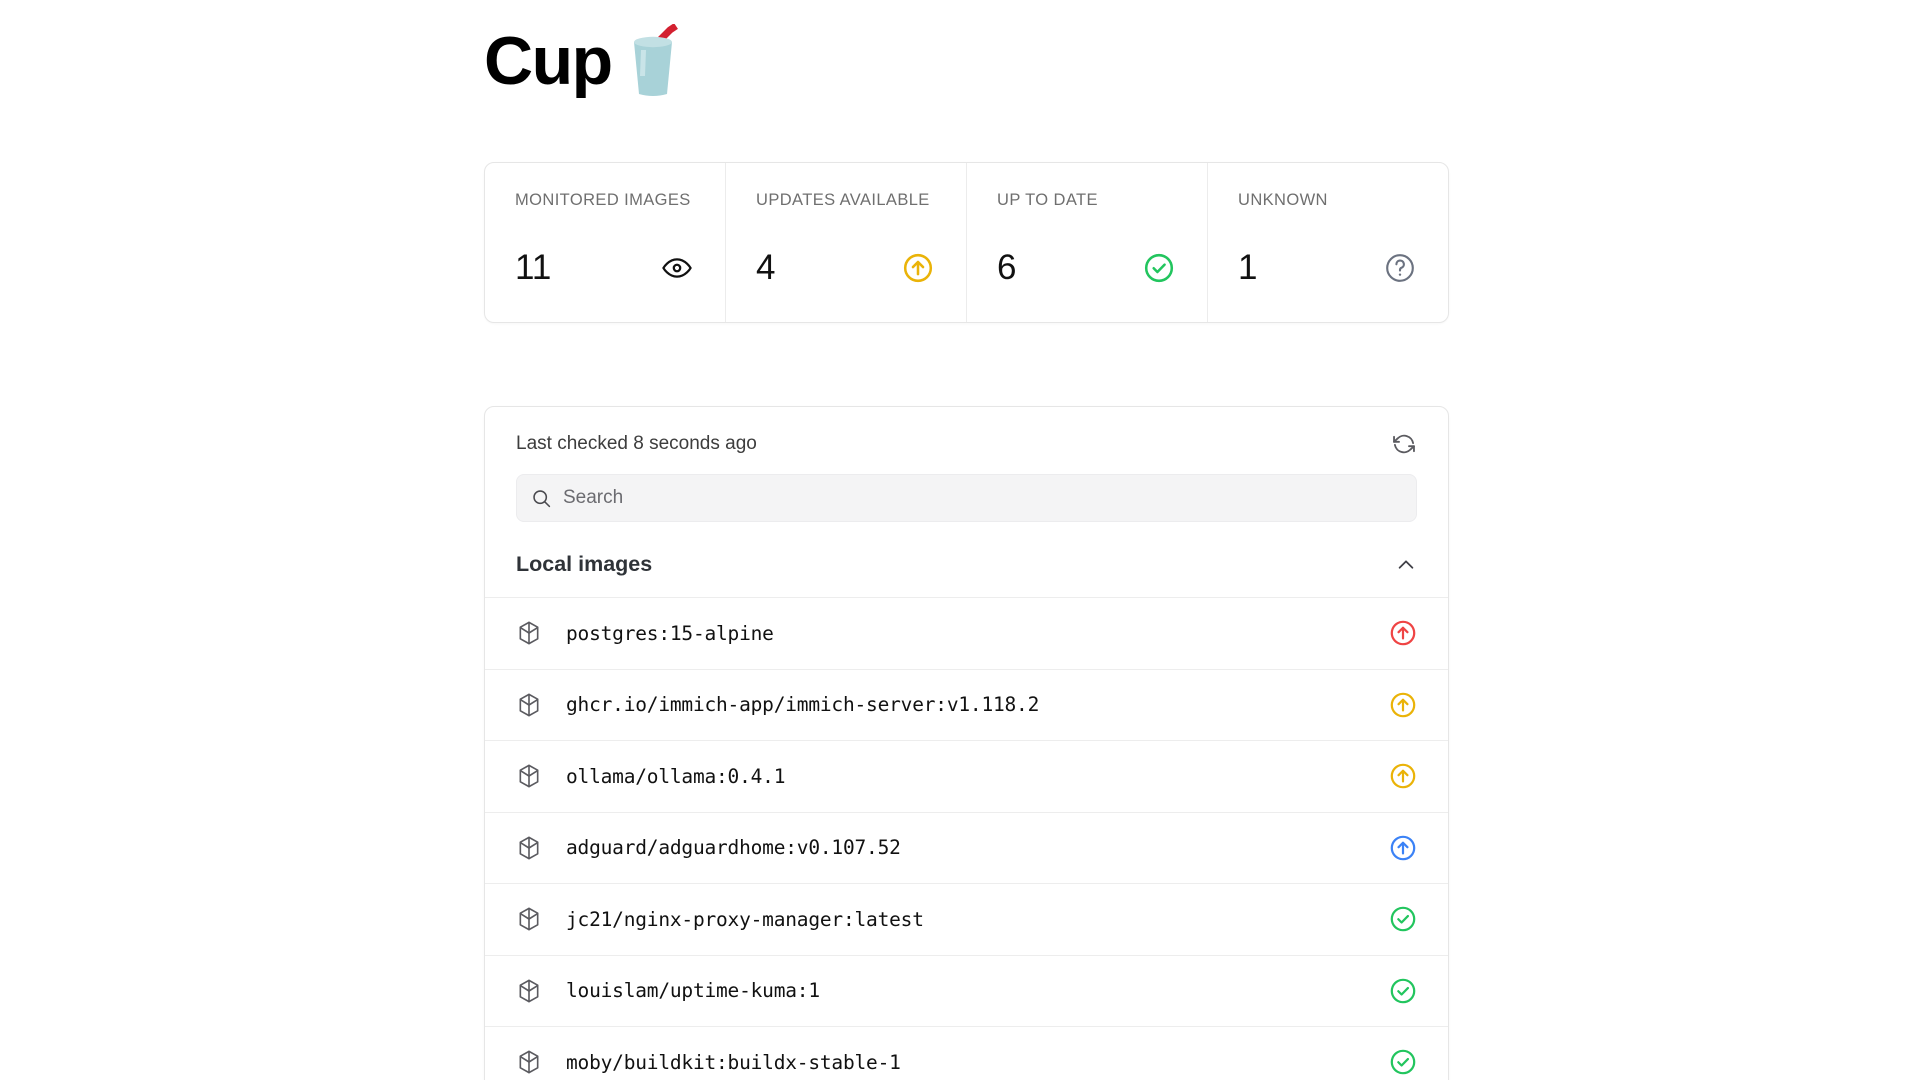 Image resolution: width=1920 pixels, height=1080 pixels. What do you see at coordinates (605, 267) in the screenshot?
I see `stat-row: 11` at bounding box center [605, 267].